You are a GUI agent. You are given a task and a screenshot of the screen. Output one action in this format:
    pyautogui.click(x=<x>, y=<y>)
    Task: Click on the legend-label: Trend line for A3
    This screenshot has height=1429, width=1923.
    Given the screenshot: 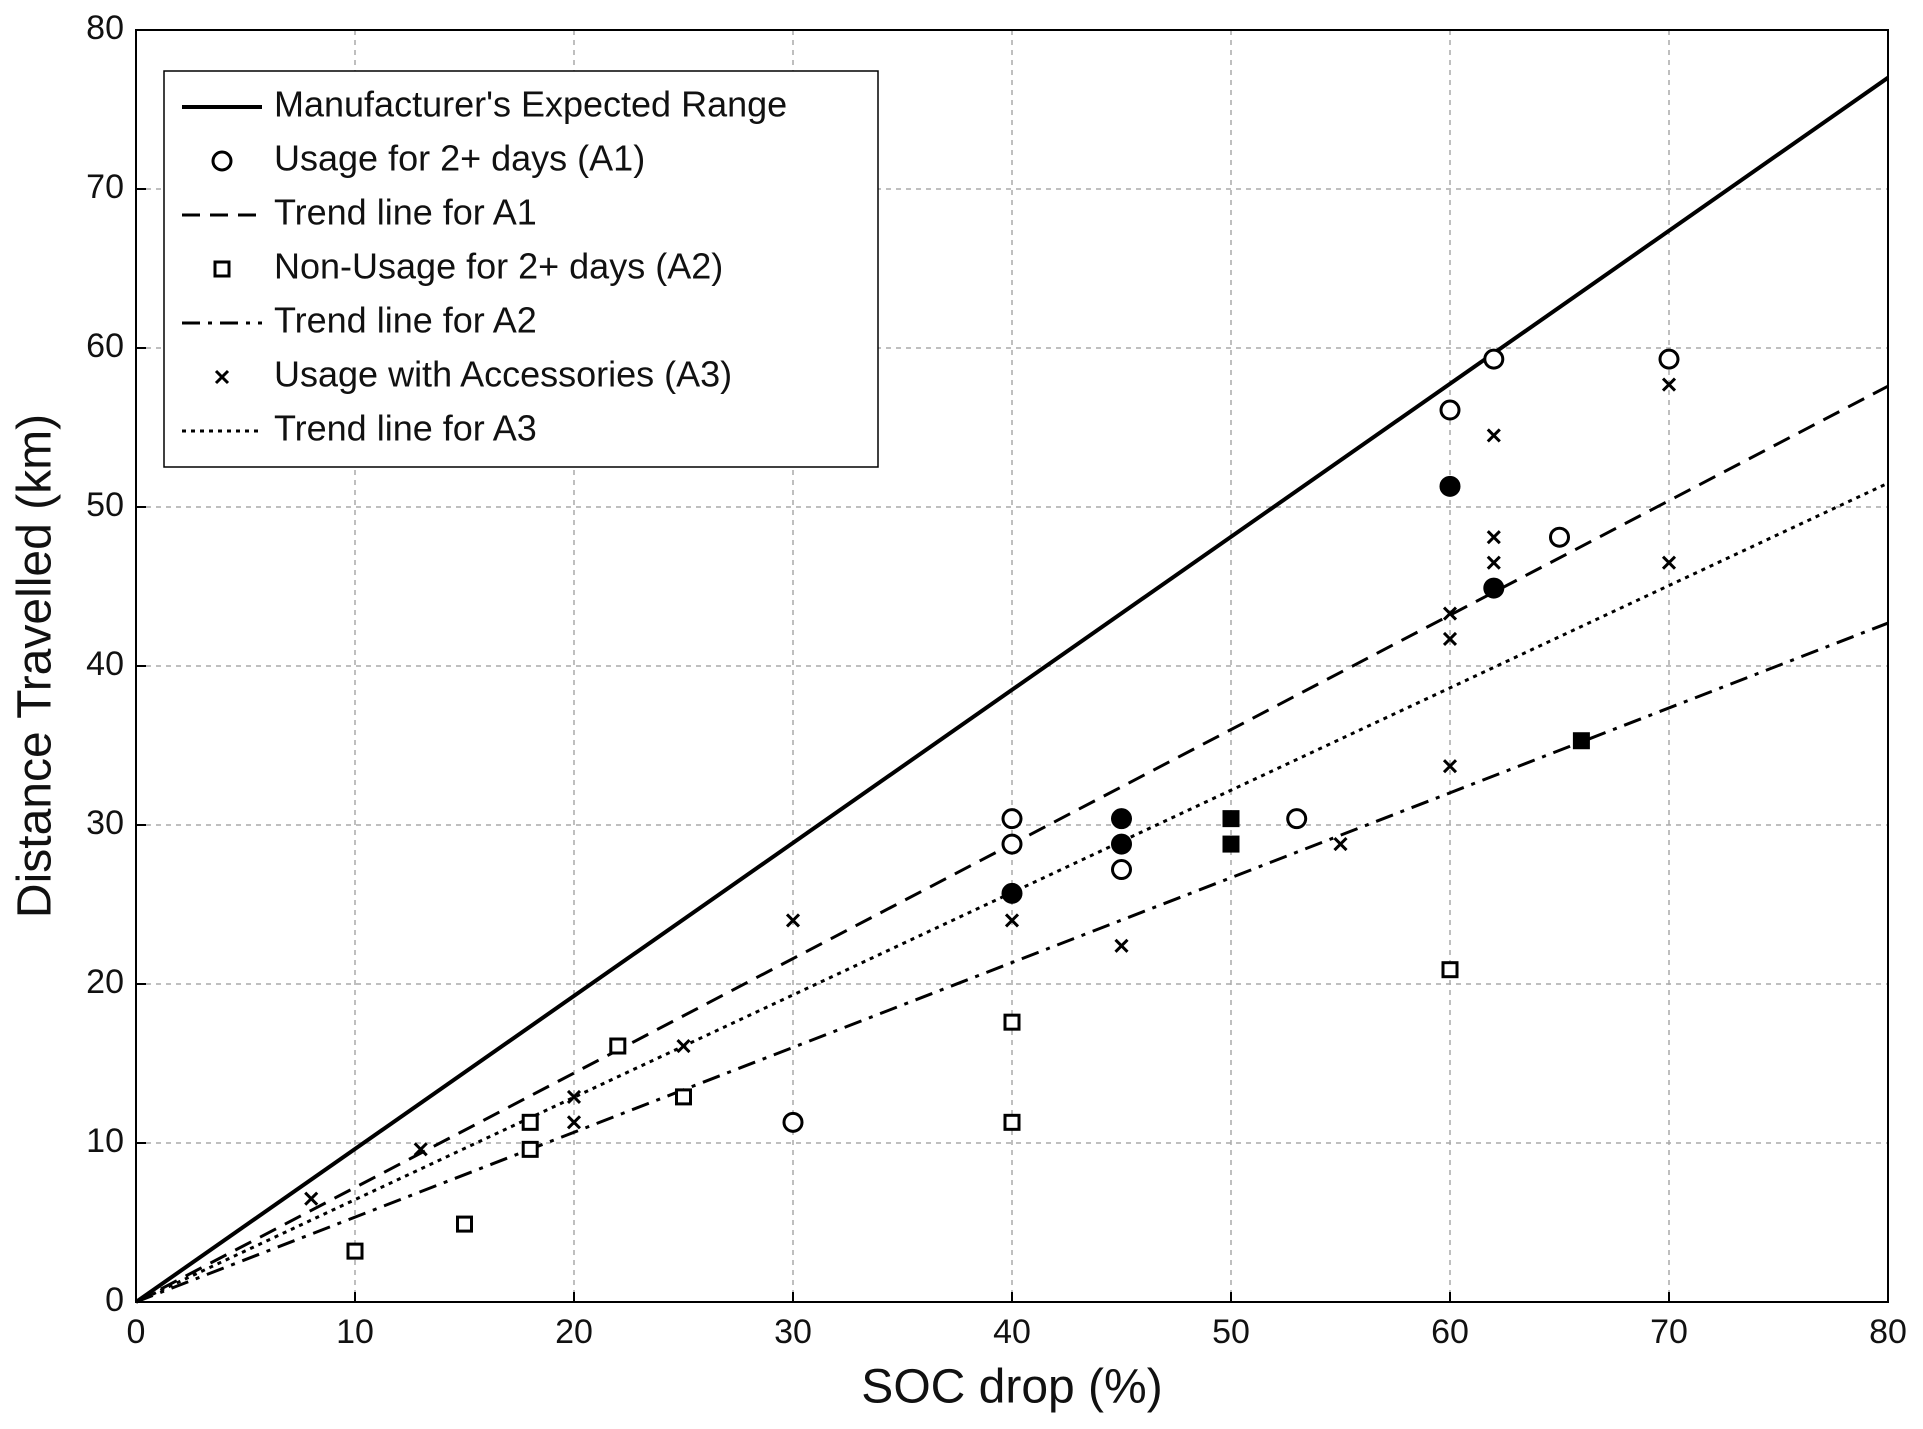 What is the action you would take?
    pyautogui.click(x=405, y=428)
    